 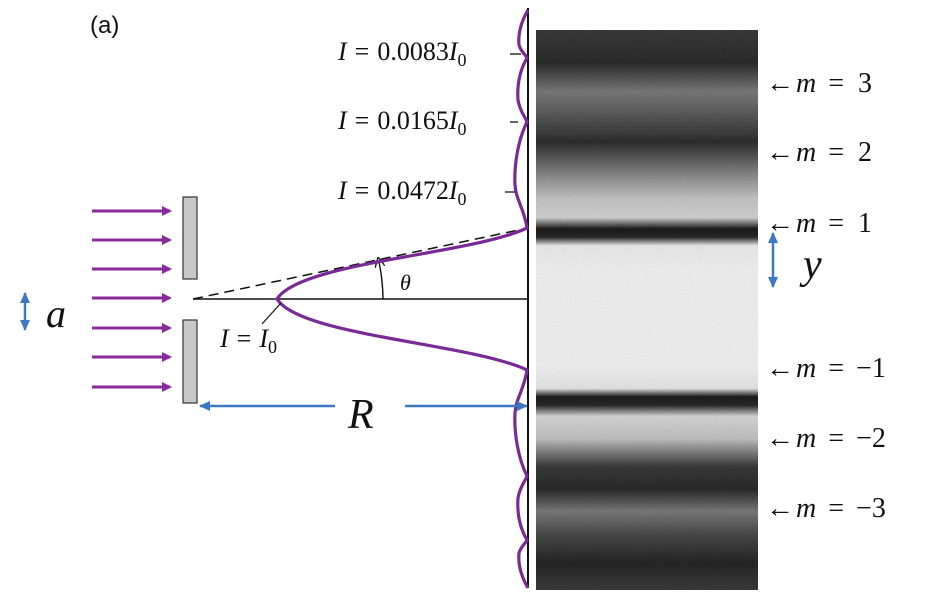 What do you see at coordinates (826, 296) in the screenshot?
I see `order-labels: ←m = 3 ←m = 2 ←m = 1 ←m = −1 ←m = −2 ←m = −3` at bounding box center [826, 296].